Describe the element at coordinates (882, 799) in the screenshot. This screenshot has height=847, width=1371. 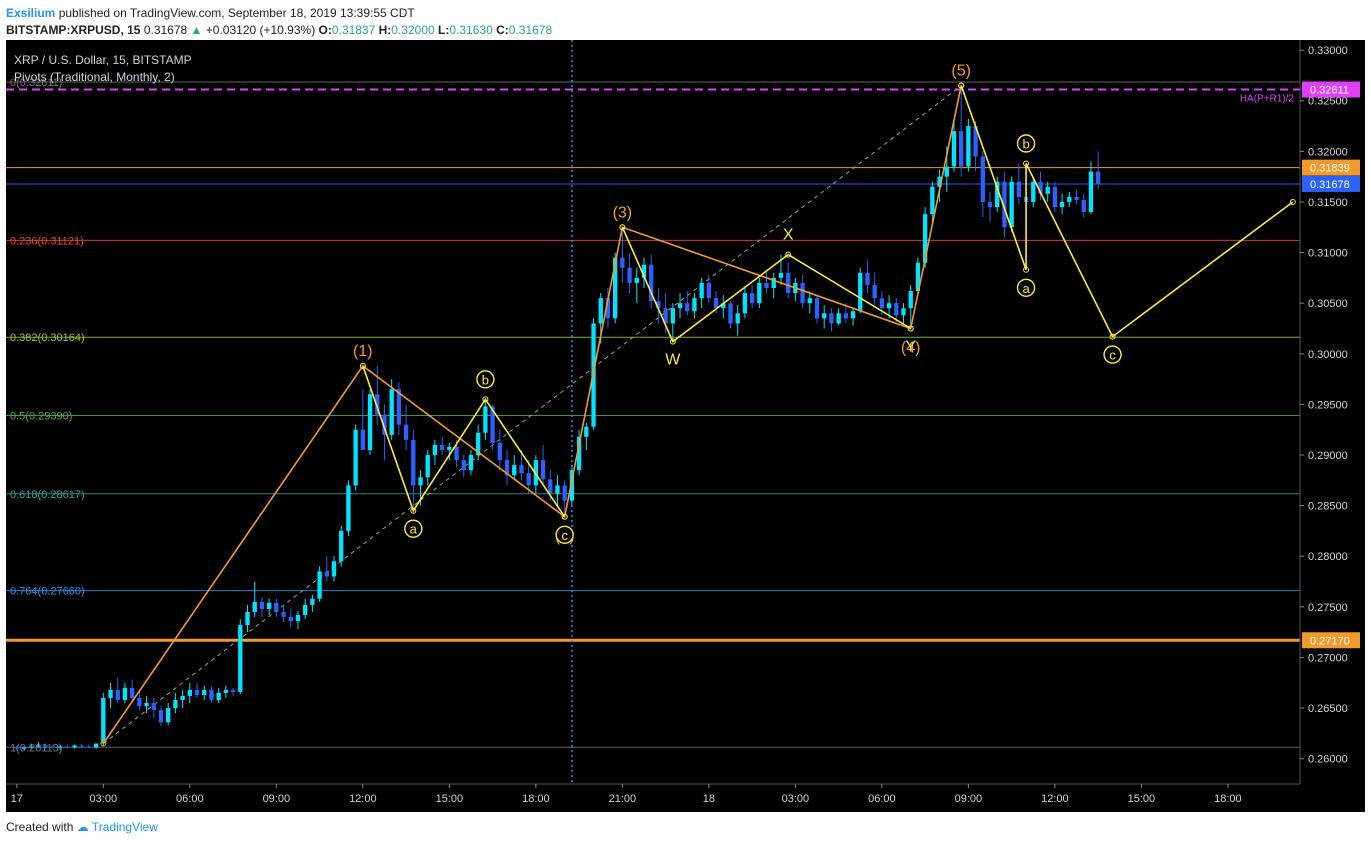
I see `time-tick-label: 06:00` at that location.